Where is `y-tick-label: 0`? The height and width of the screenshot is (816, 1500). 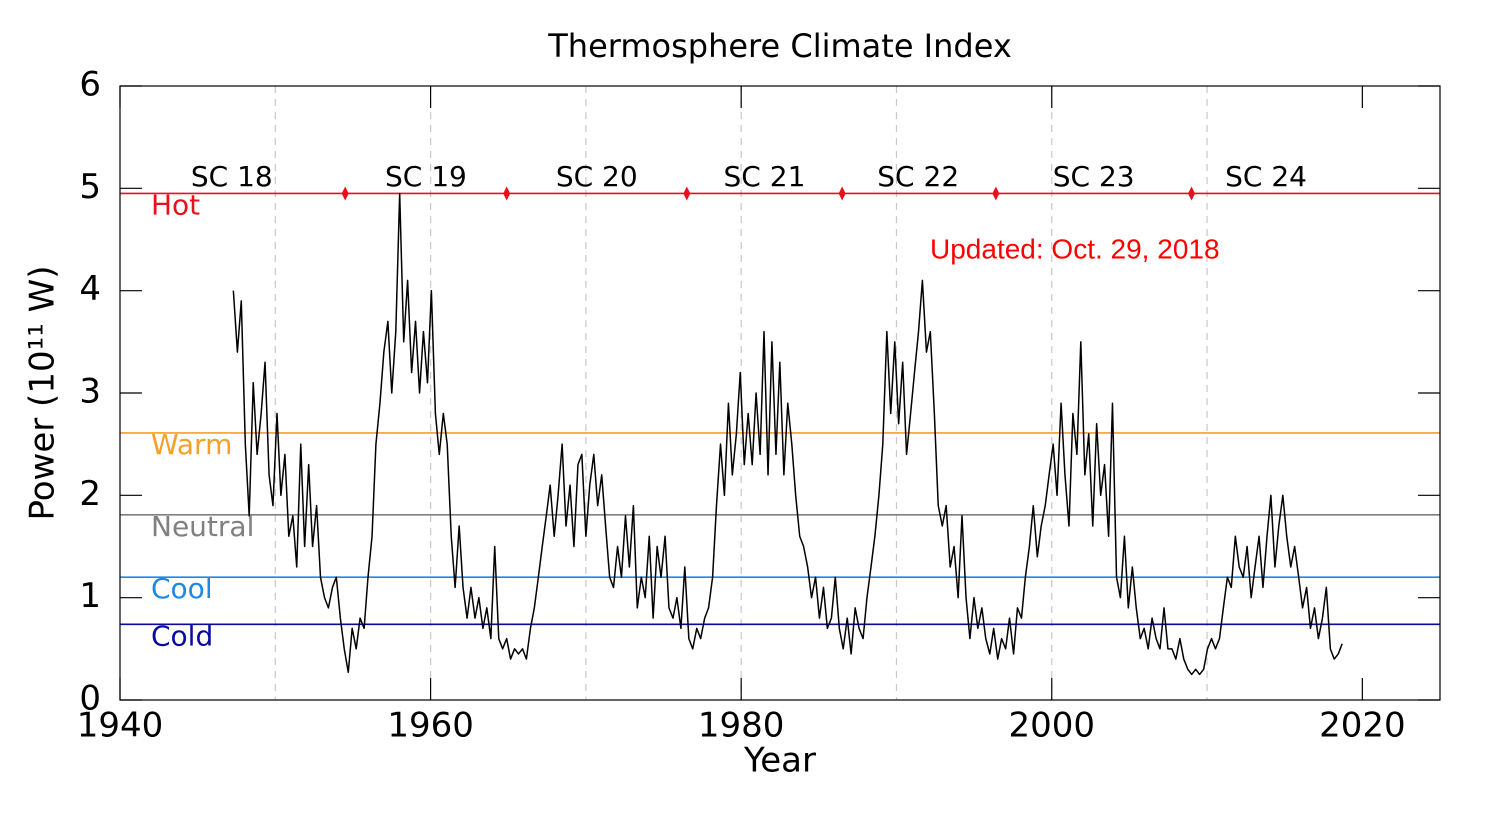 y-tick-label: 0 is located at coordinates (90, 699).